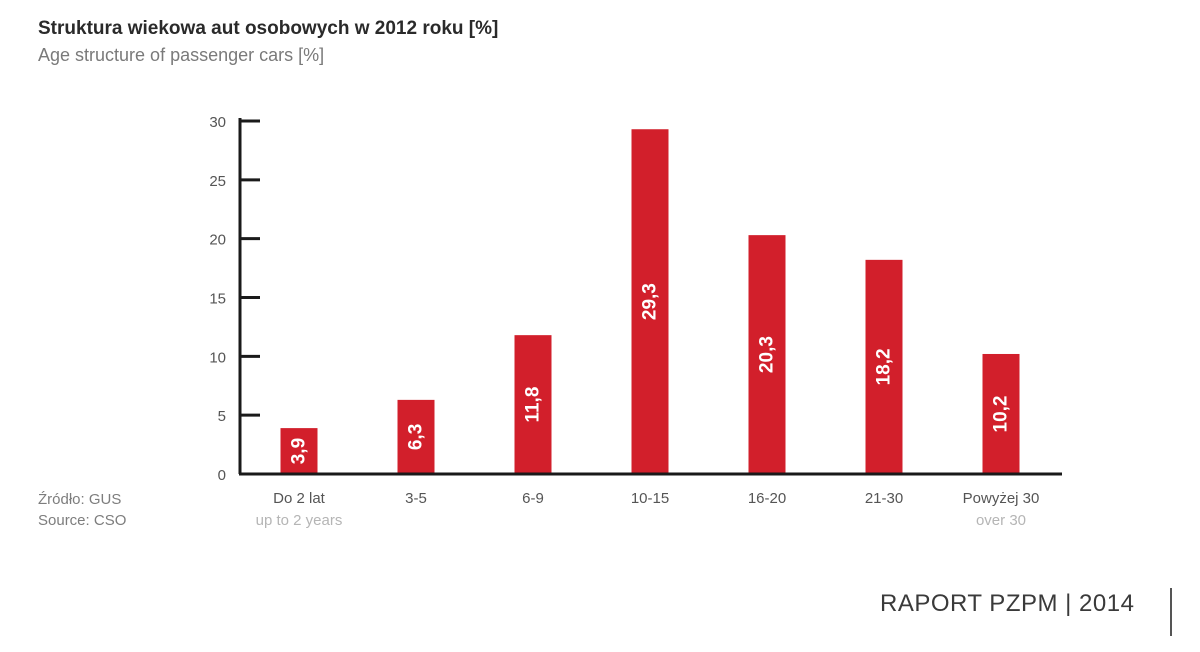 Image resolution: width=1200 pixels, height=652 pixels. I want to click on x-tick-label: 16-20, so click(767, 498).